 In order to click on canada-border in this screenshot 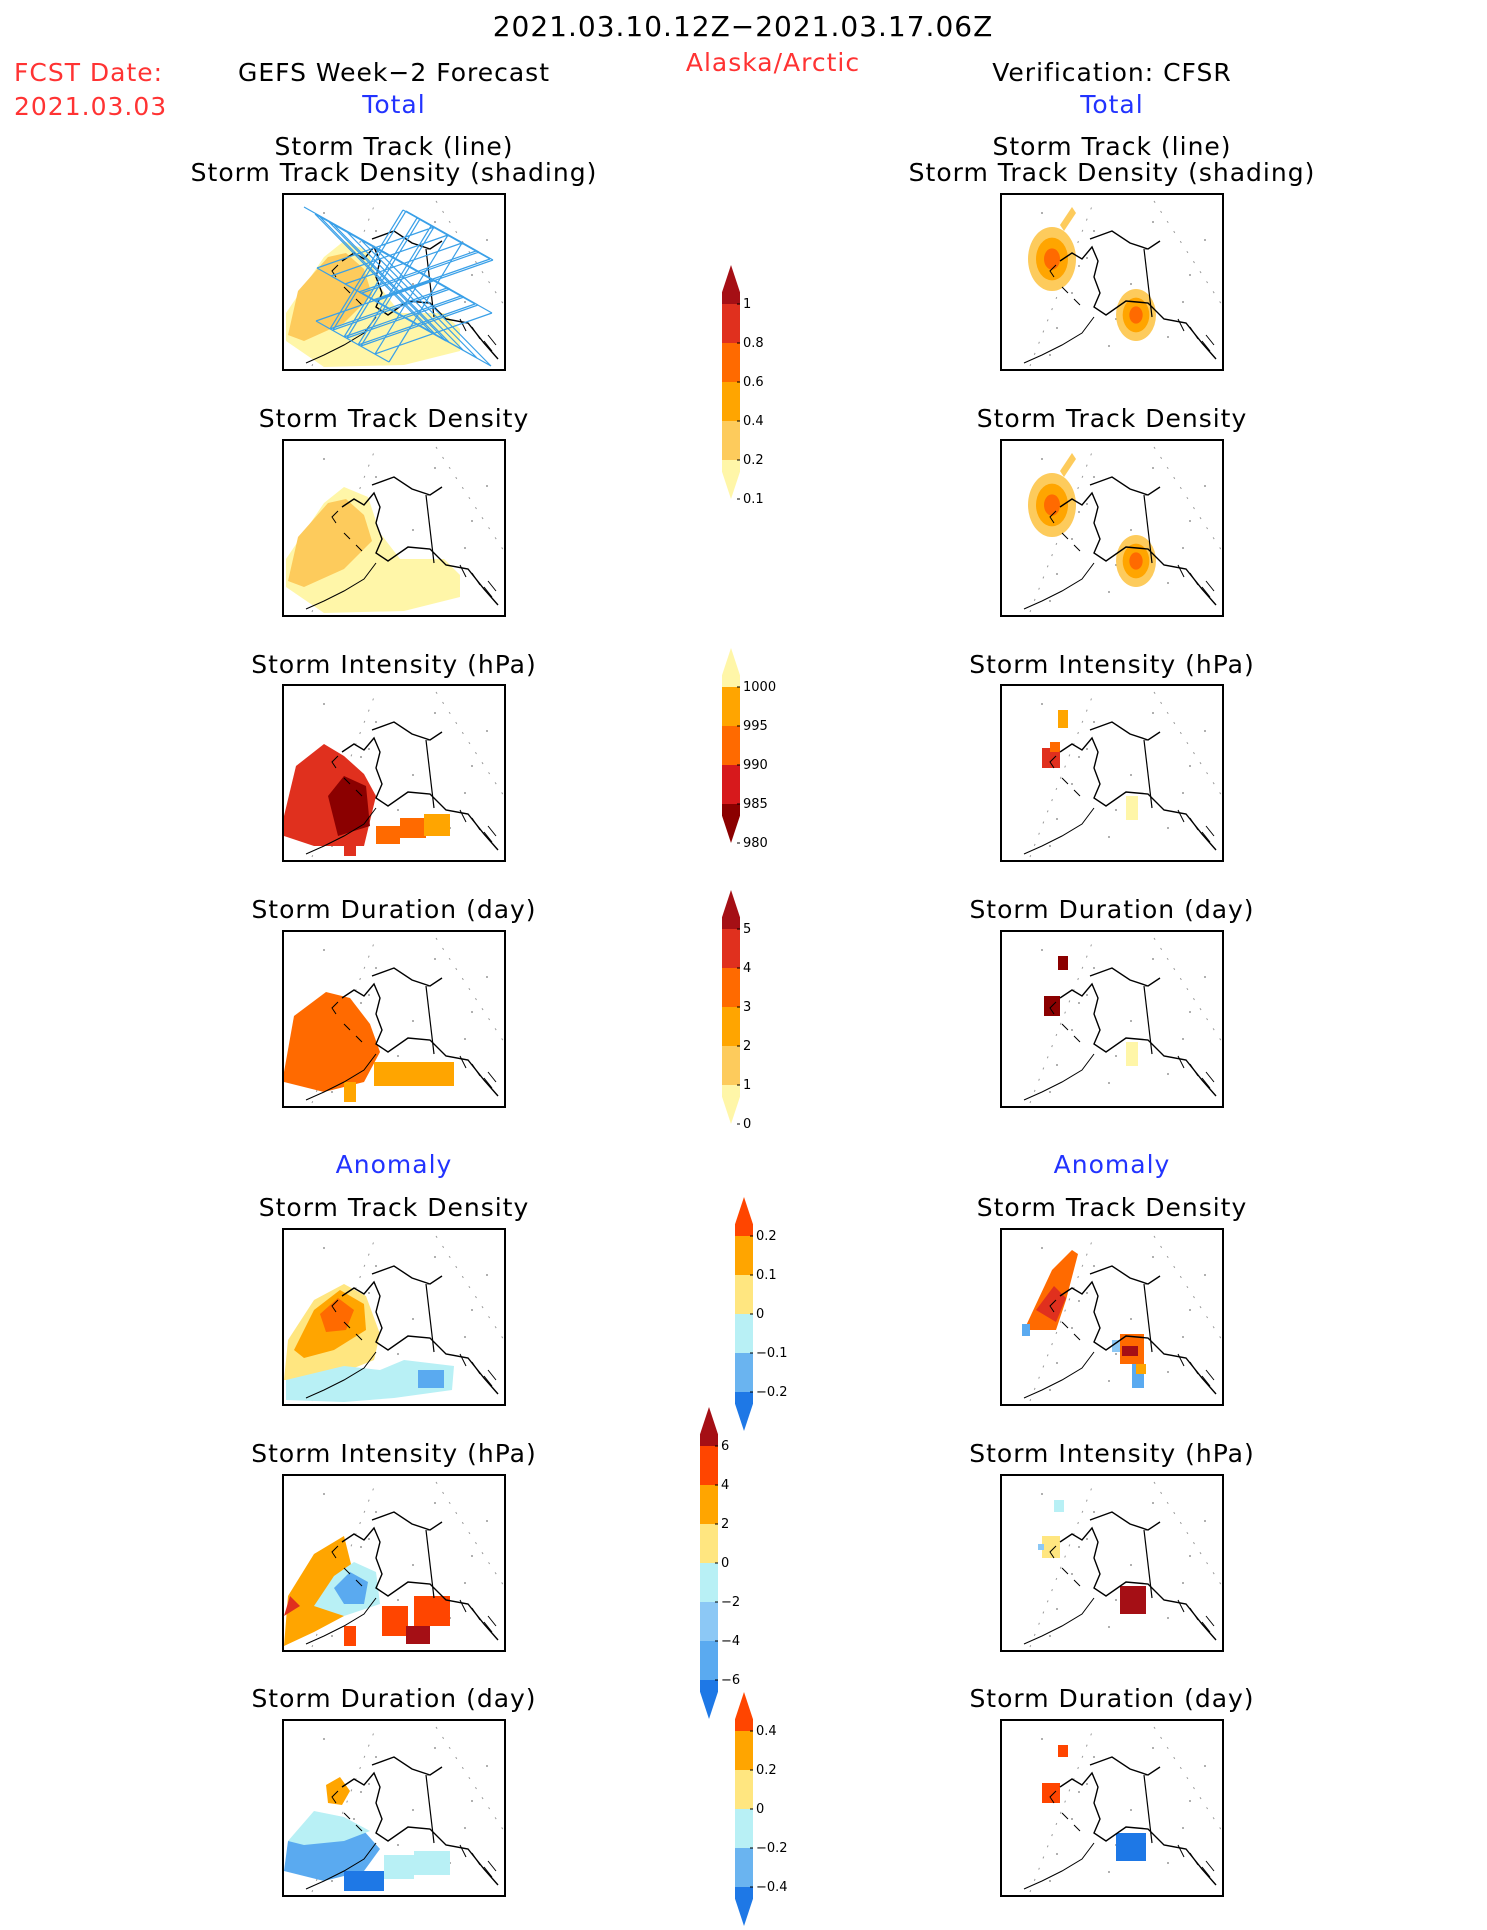, I will do `click(1148, 1318)`.